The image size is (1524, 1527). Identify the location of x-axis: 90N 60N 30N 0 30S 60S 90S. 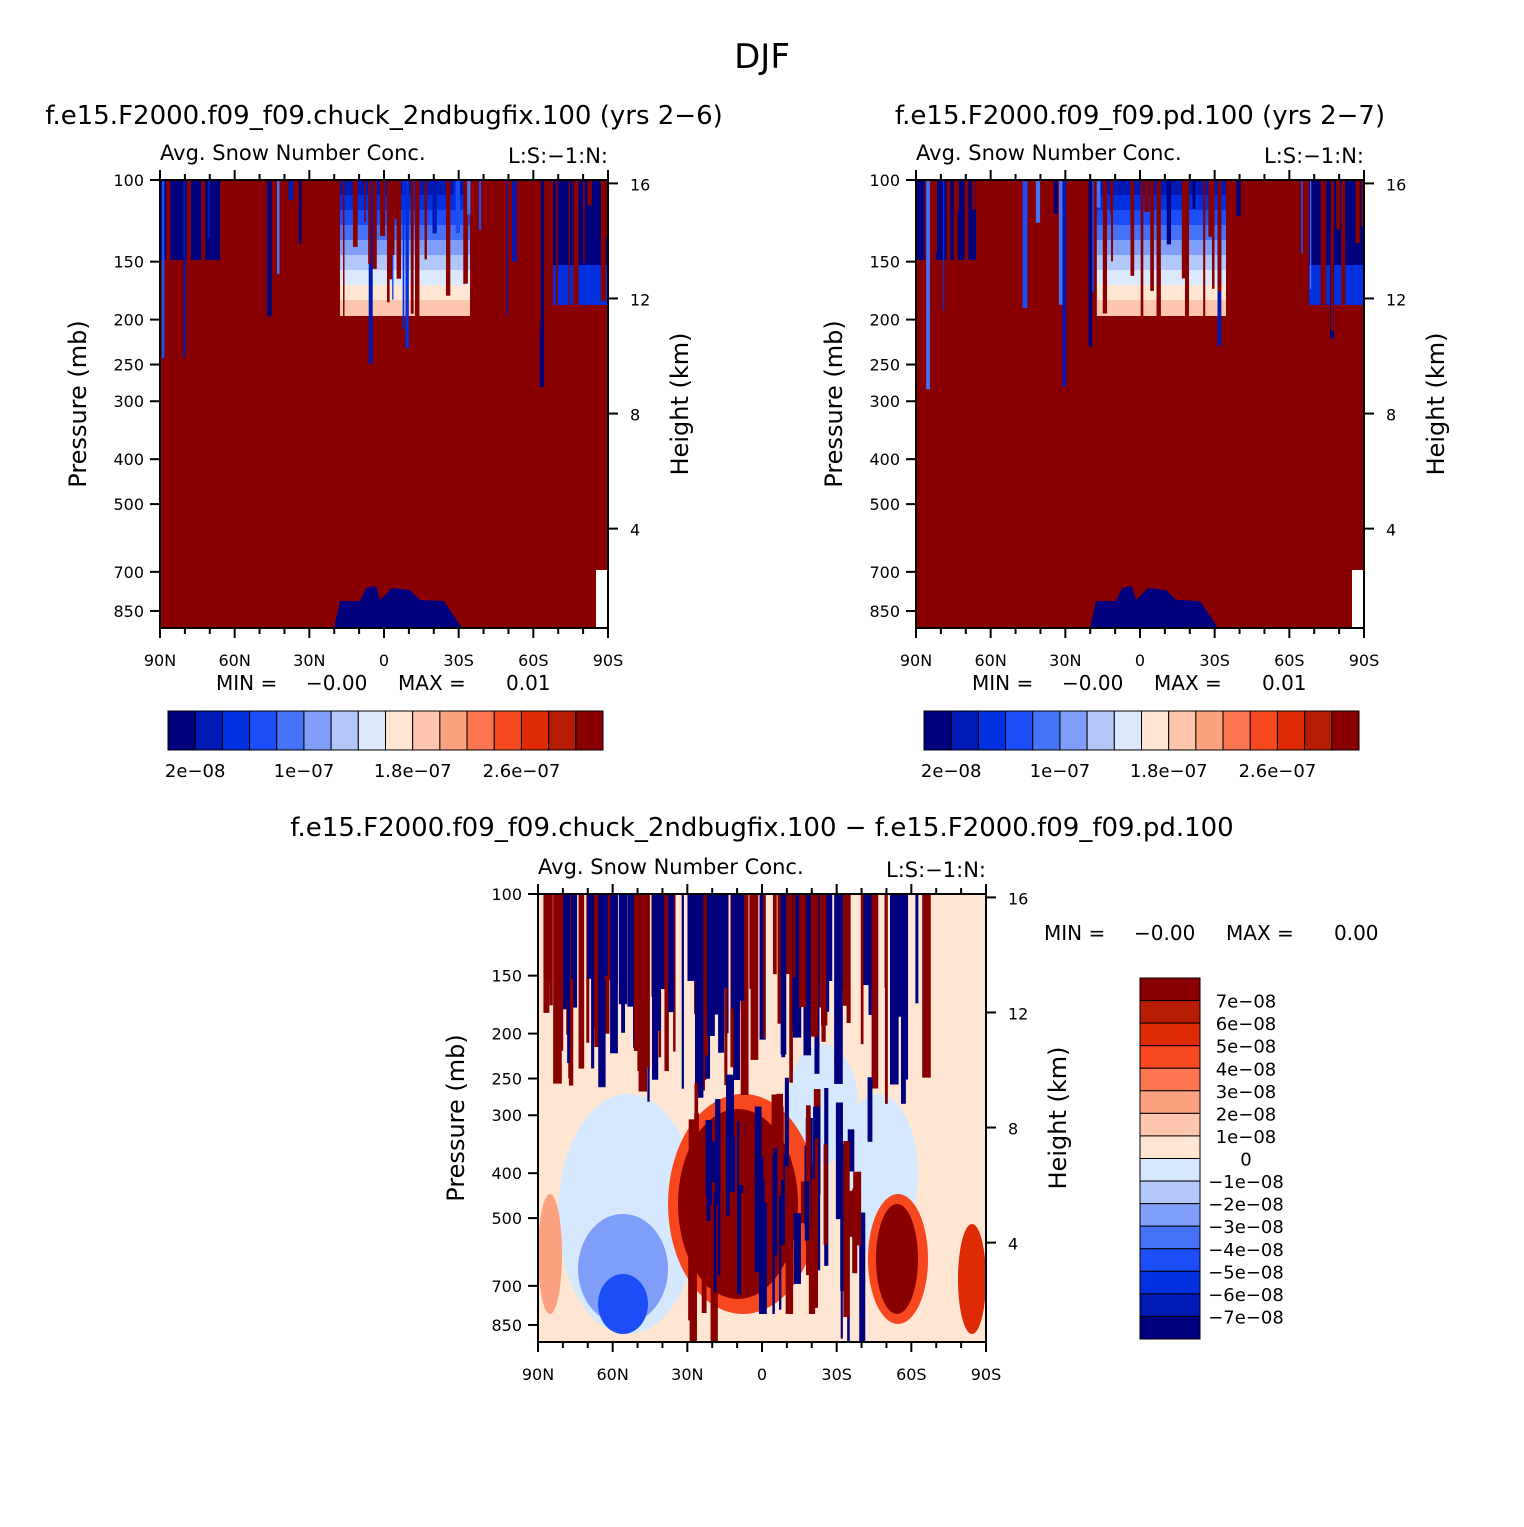
(383, 420).